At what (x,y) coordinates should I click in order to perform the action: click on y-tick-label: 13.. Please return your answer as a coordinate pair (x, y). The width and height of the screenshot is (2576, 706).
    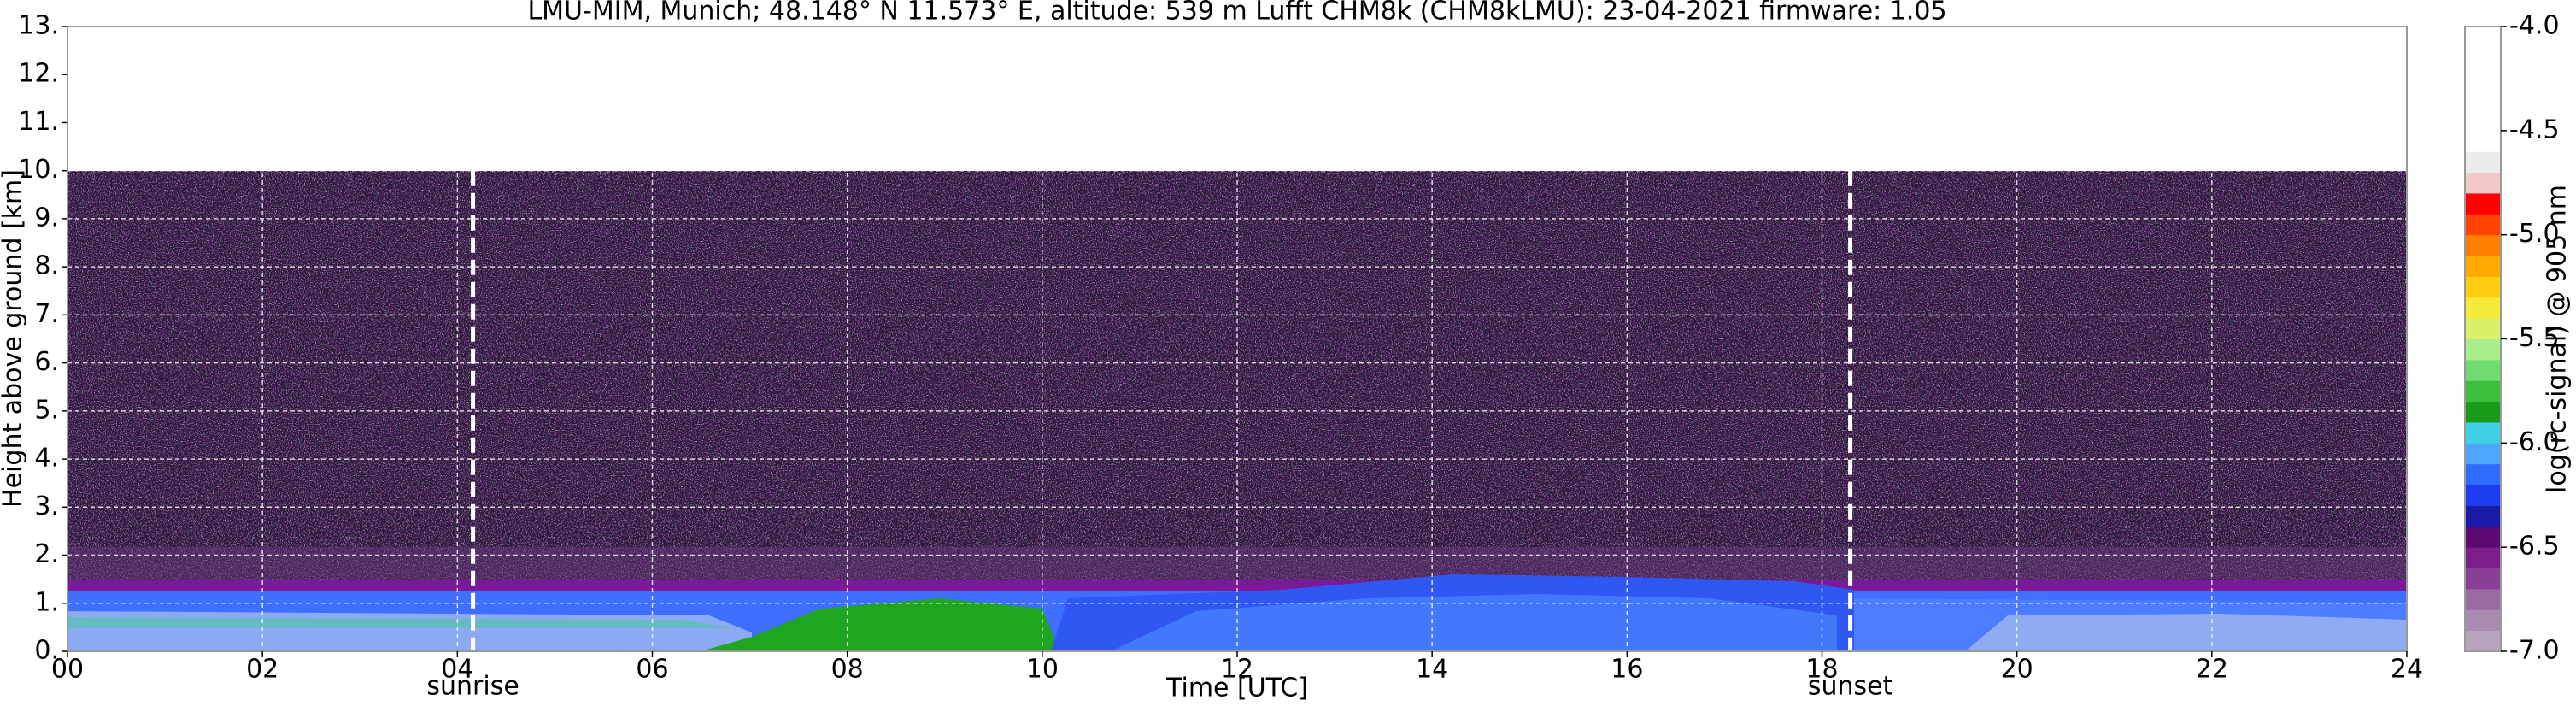
    Looking at the image, I should click on (38, 26).